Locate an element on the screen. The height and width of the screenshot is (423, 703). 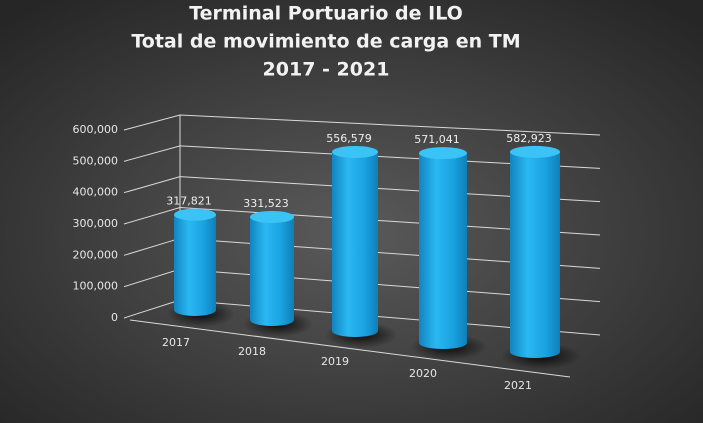
grid-line is located at coordinates (362, 125).